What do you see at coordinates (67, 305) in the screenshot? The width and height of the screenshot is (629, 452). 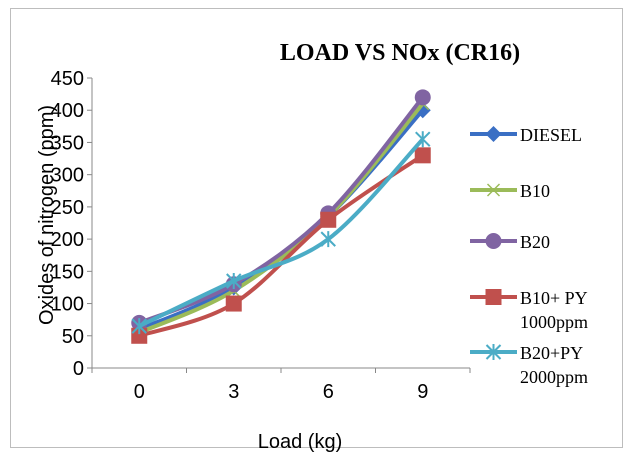 I see `y-tick-label: 100` at bounding box center [67, 305].